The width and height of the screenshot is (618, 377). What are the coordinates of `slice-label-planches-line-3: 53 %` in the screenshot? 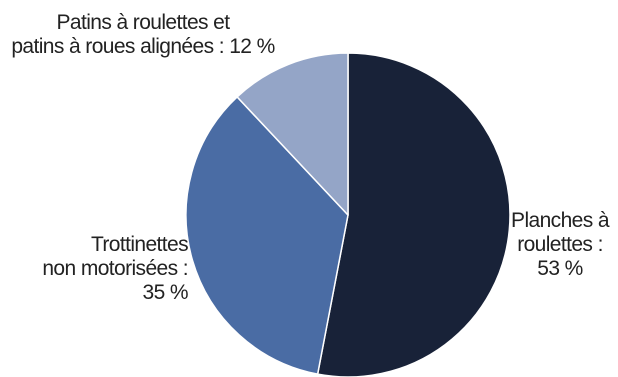 It's located at (560, 269).